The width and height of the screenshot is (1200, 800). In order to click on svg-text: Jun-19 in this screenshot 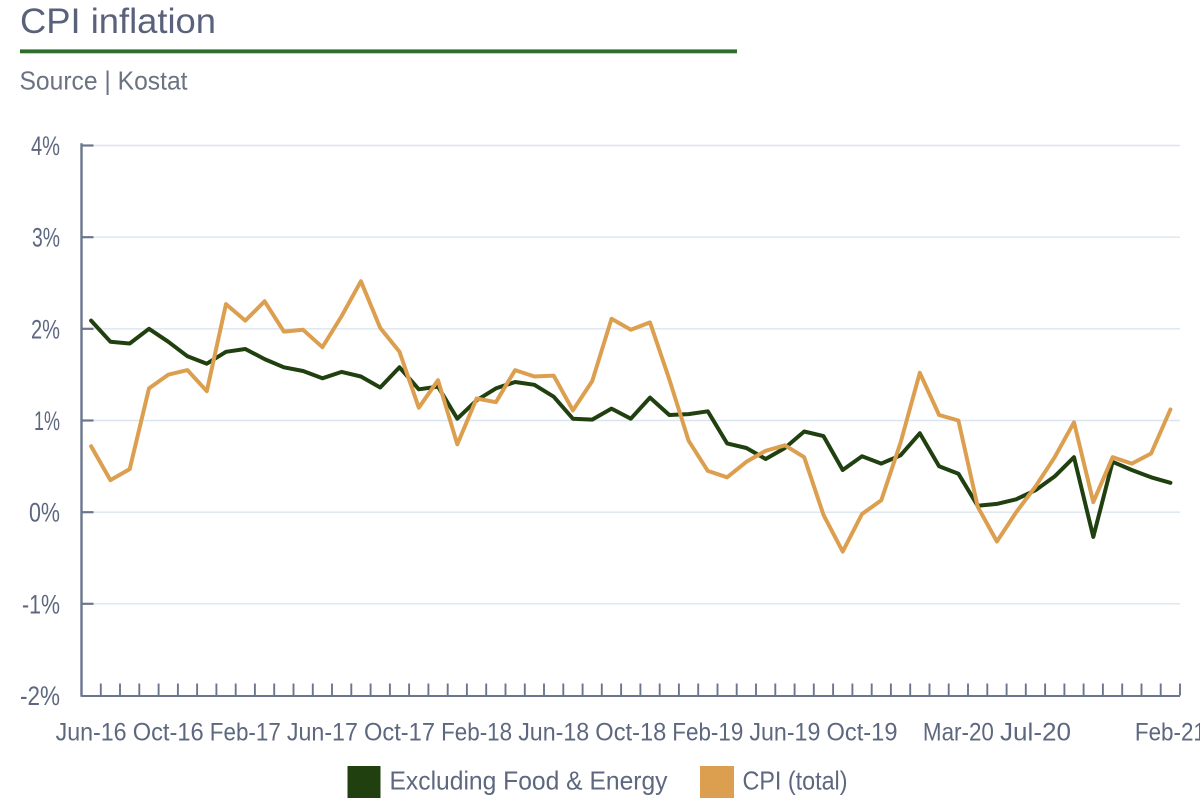, I will do `click(784, 733)`.